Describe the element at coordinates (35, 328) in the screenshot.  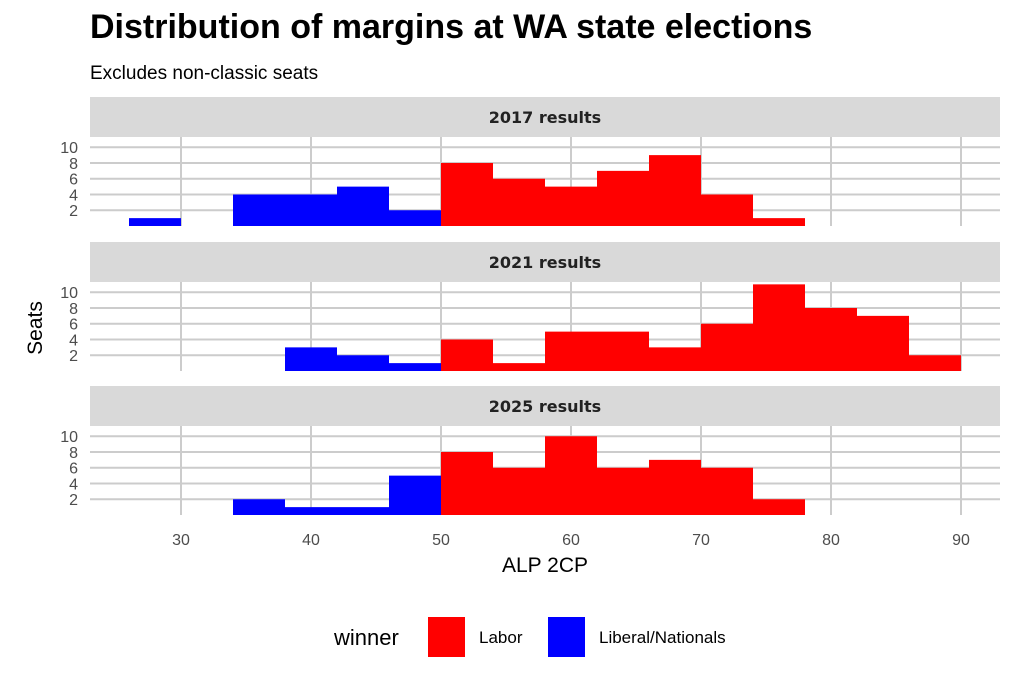
I see `y-axis-title: Seats` at that location.